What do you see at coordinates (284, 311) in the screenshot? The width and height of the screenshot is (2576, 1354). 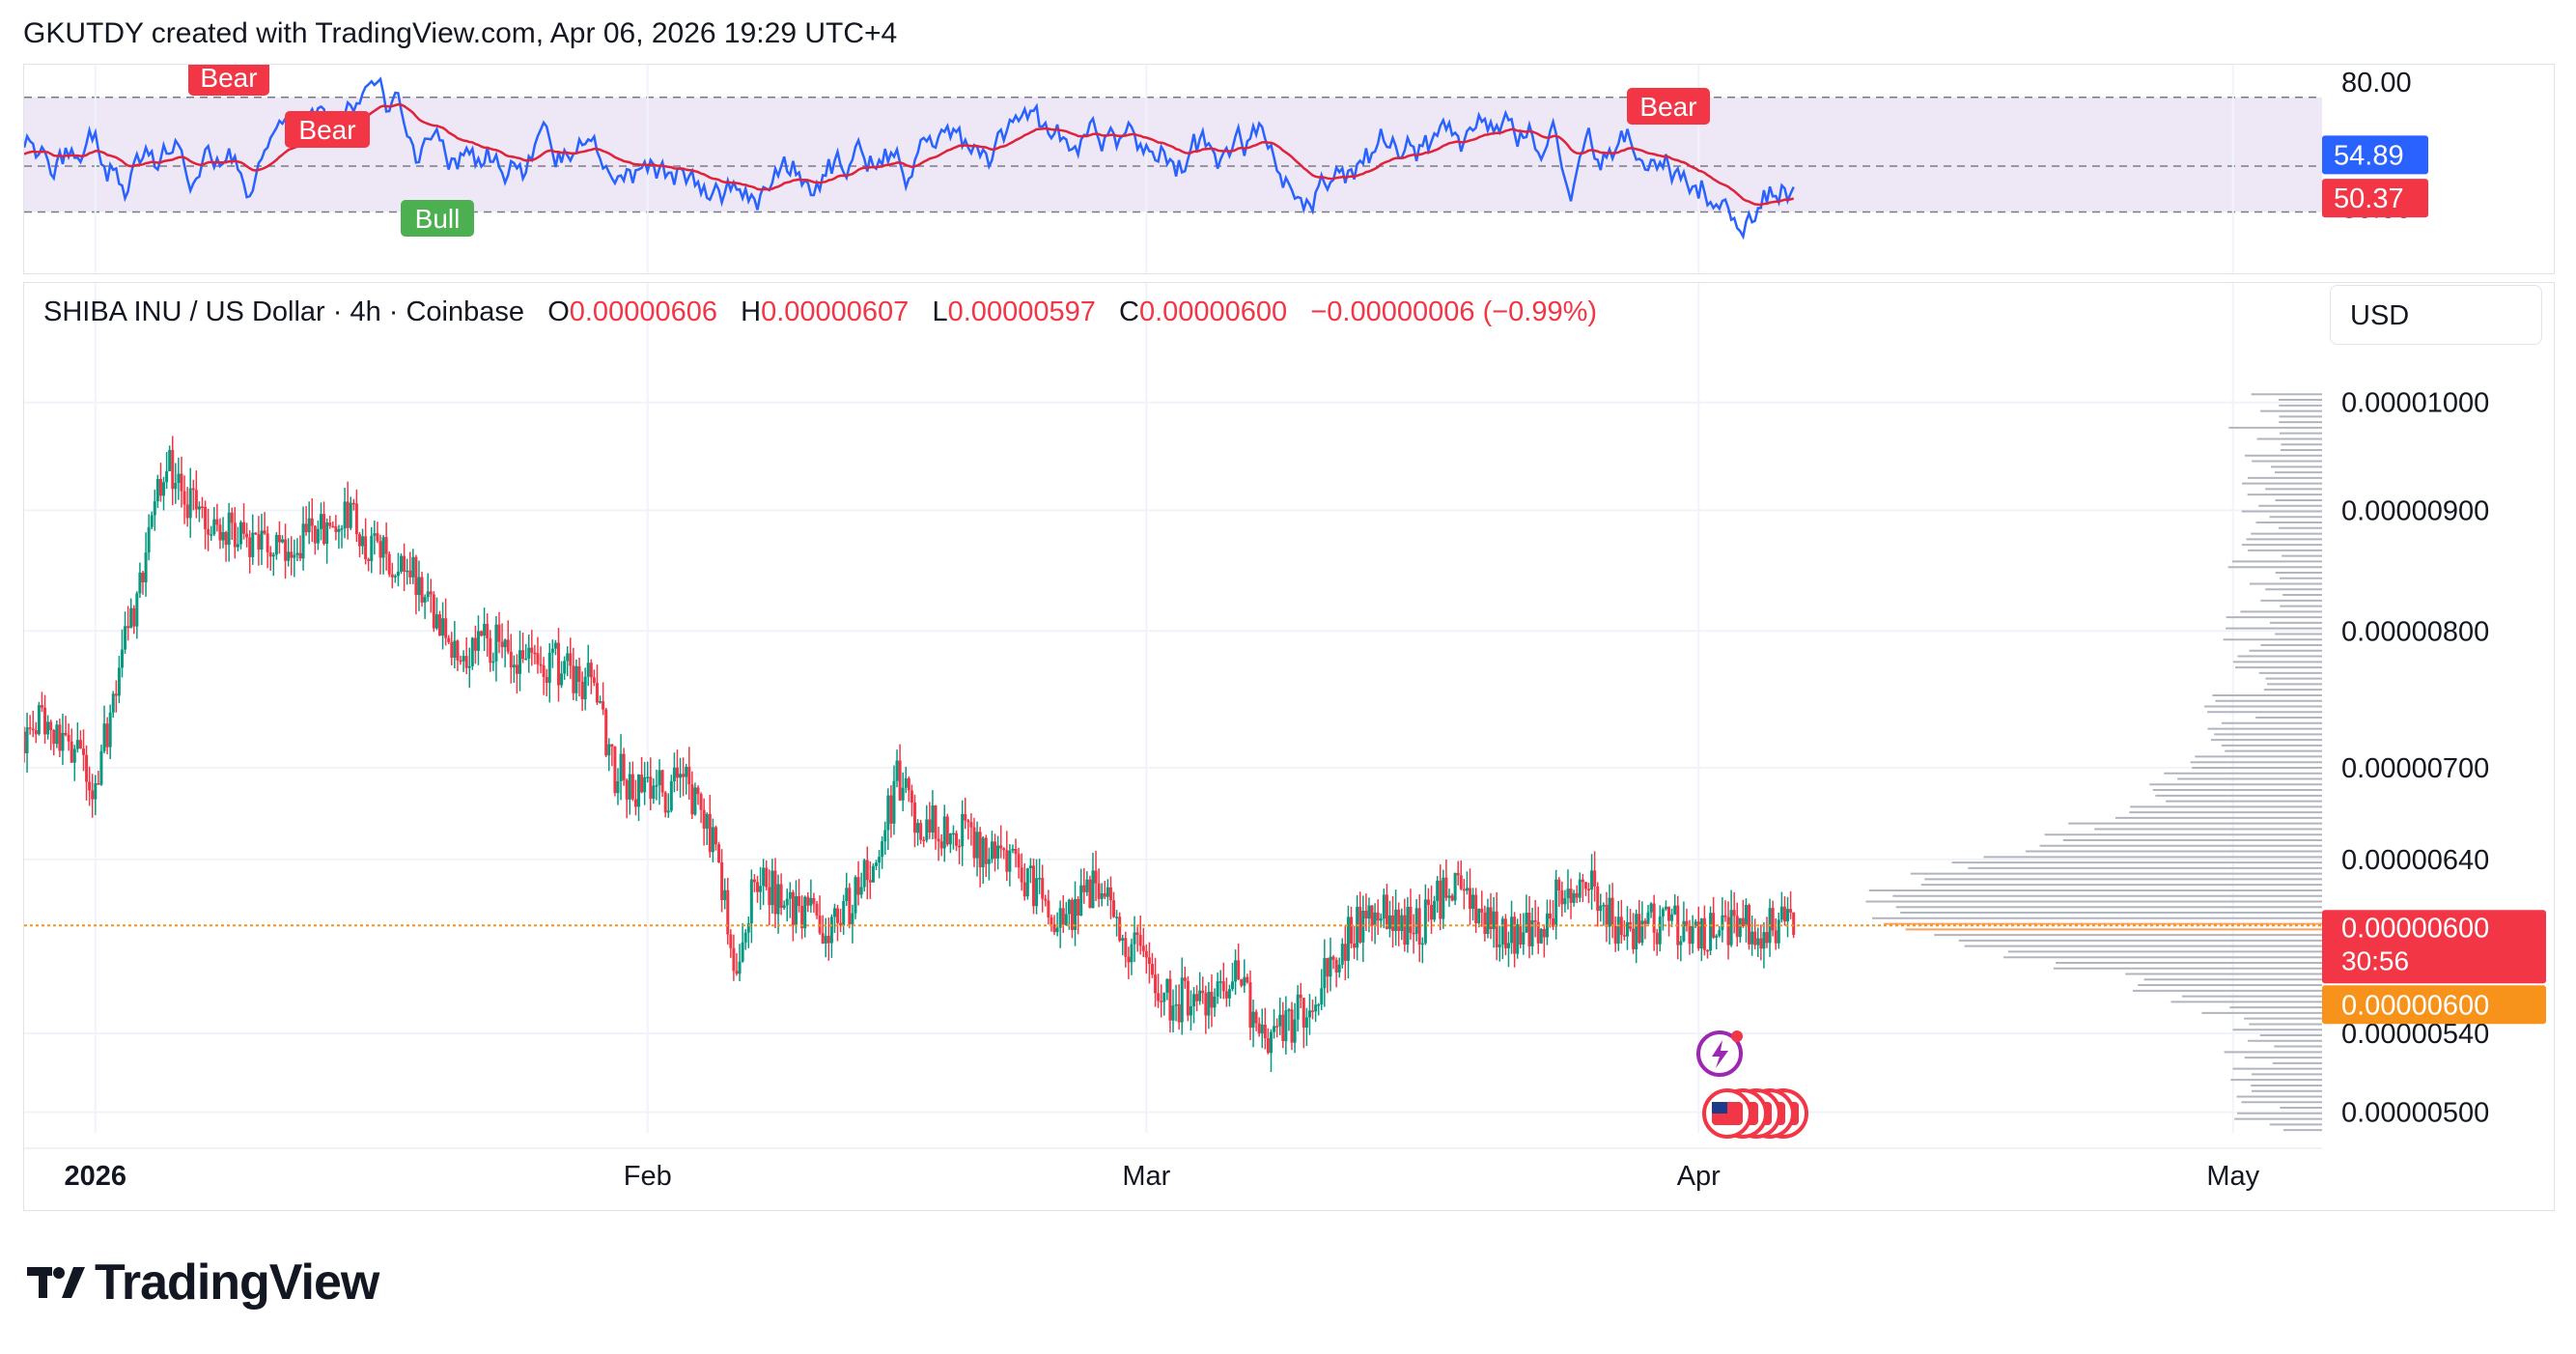 I see `symbol-label: SHIBA INU / US Dollar · 4h · Coinbase` at bounding box center [284, 311].